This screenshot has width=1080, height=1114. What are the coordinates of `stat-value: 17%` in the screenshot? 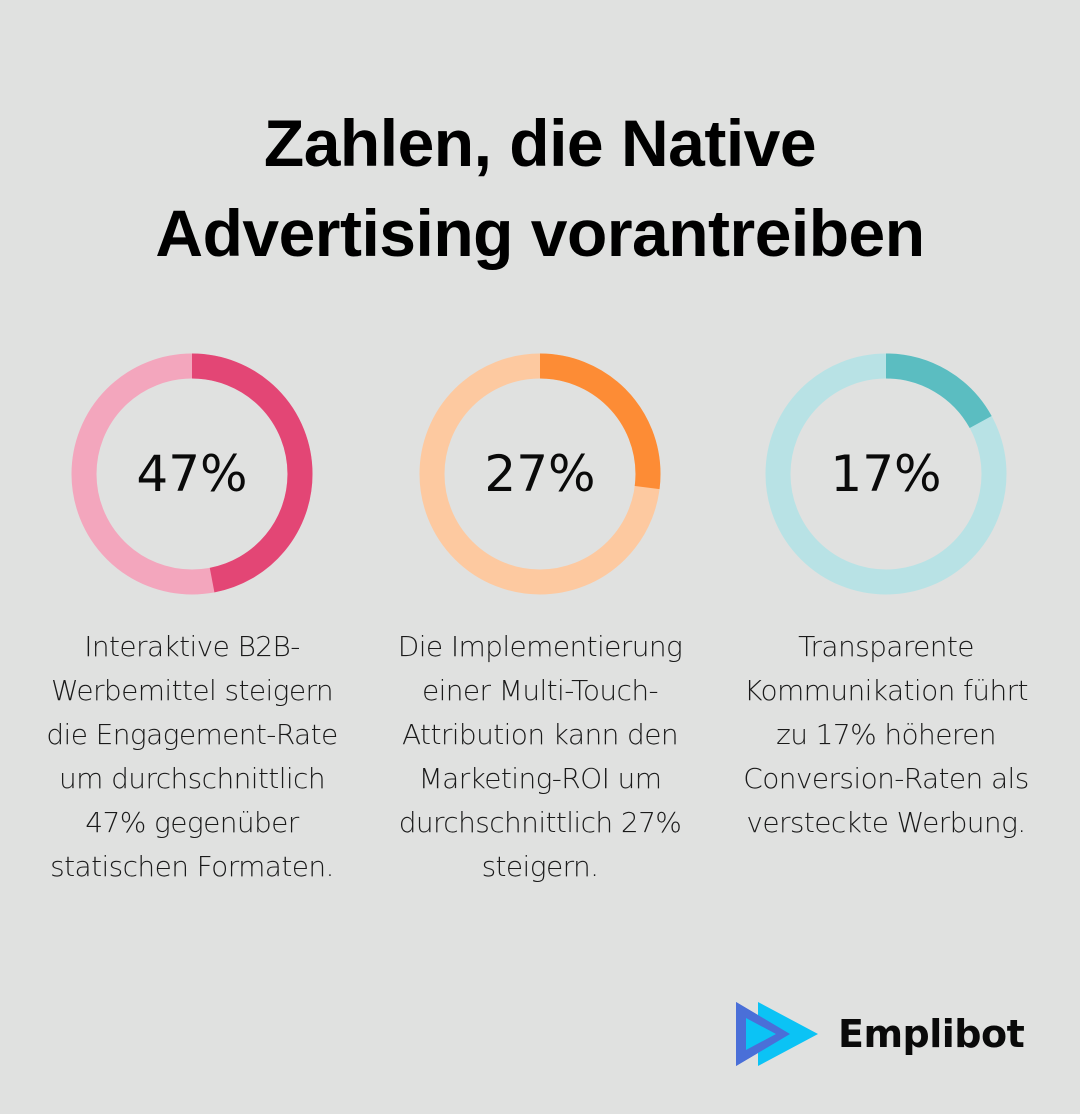 It's located at (886, 474).